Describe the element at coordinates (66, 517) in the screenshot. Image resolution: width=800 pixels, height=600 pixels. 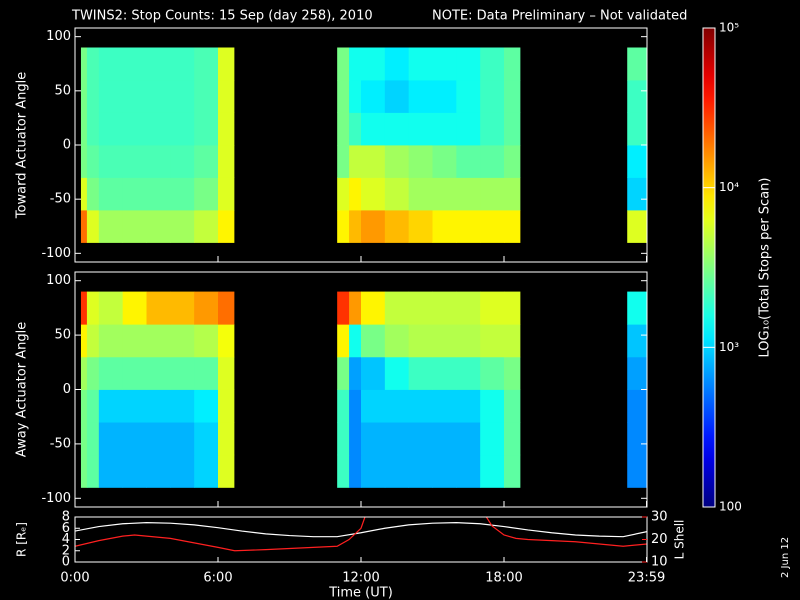
I see `y-tick-label: 8` at that location.